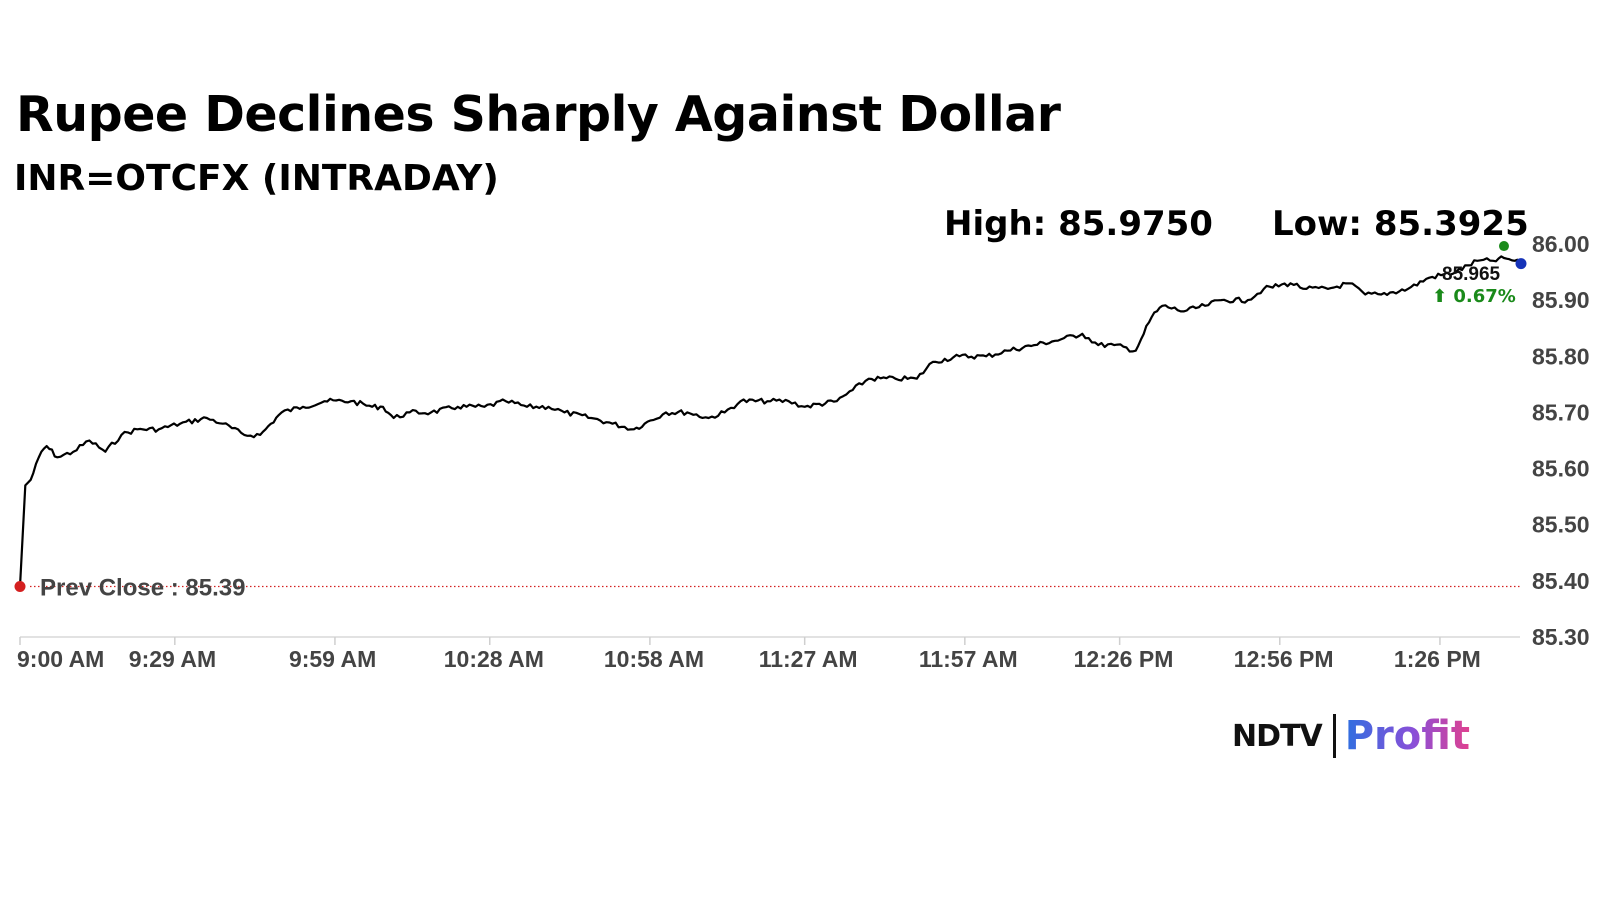  Describe the element at coordinates (1078, 224) in the screenshot. I see `high-label: High: 85.9750` at that location.